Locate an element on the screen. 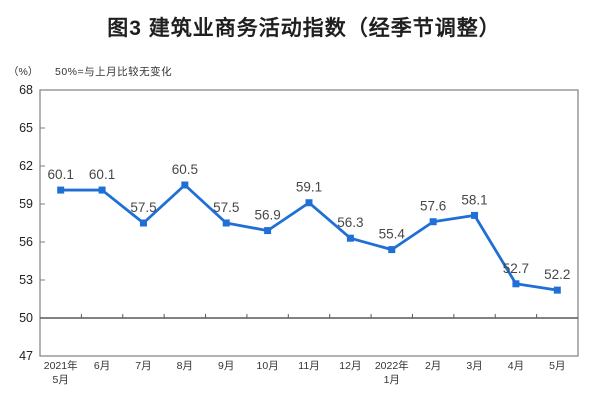  x-axis-label: 2021年 is located at coordinates (61, 365).